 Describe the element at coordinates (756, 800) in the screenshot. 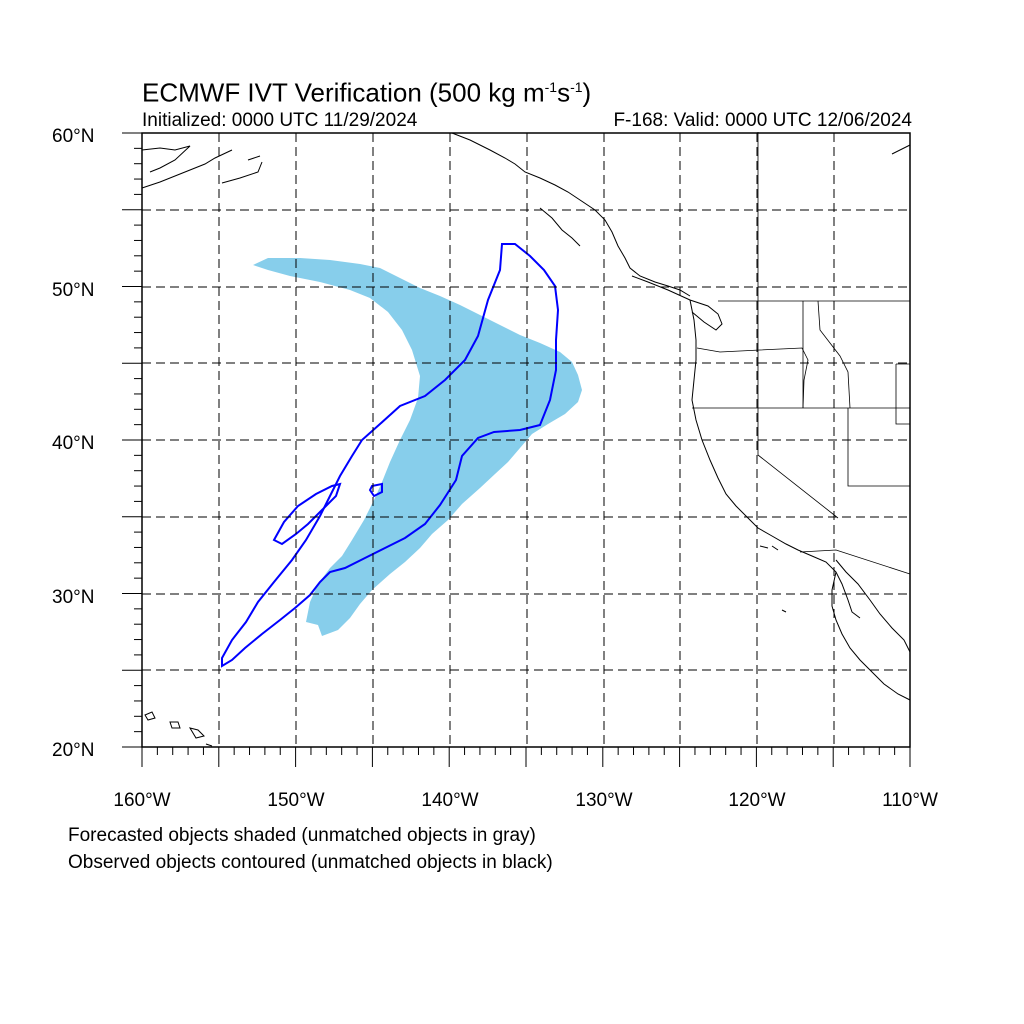

I see `lon-label-120w: 120°W` at that location.